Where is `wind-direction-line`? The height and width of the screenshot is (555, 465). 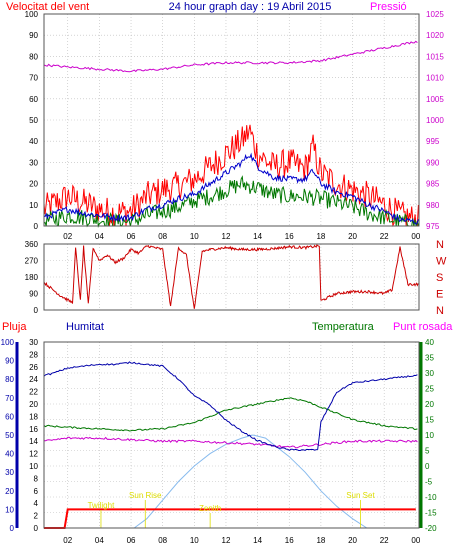 wind-direction-line is located at coordinates (231, 276).